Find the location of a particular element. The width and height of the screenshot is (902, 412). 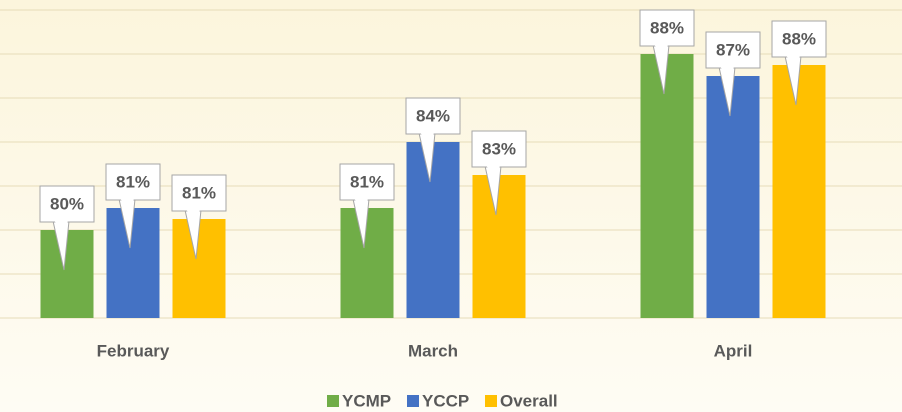

x-tick-label: February is located at coordinates (133, 350).